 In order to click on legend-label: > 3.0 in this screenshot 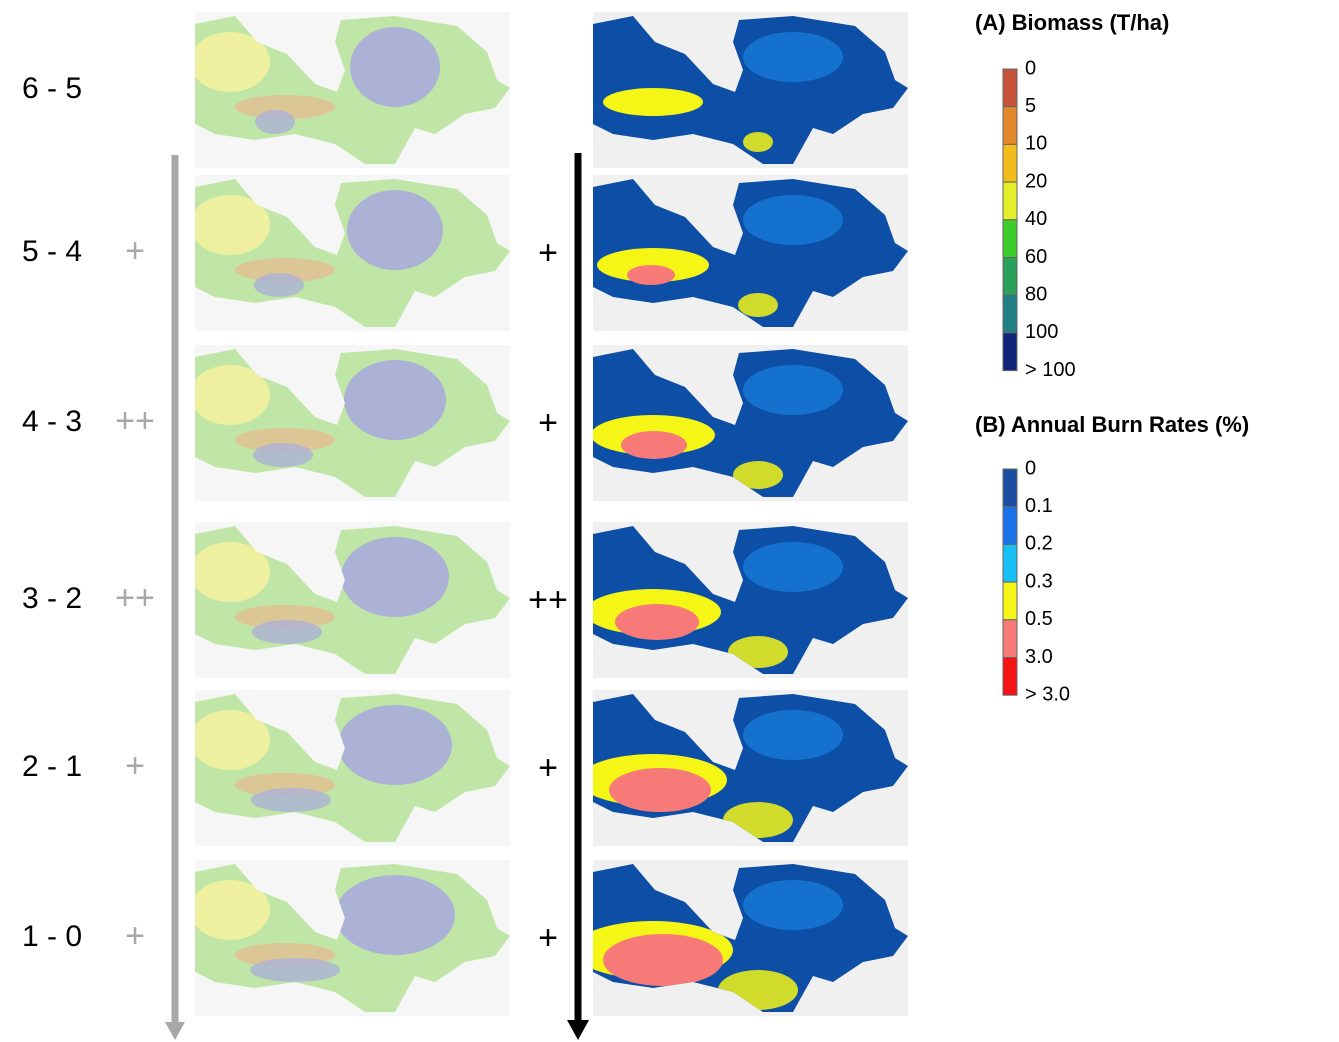, I will do `click(1047, 694)`.